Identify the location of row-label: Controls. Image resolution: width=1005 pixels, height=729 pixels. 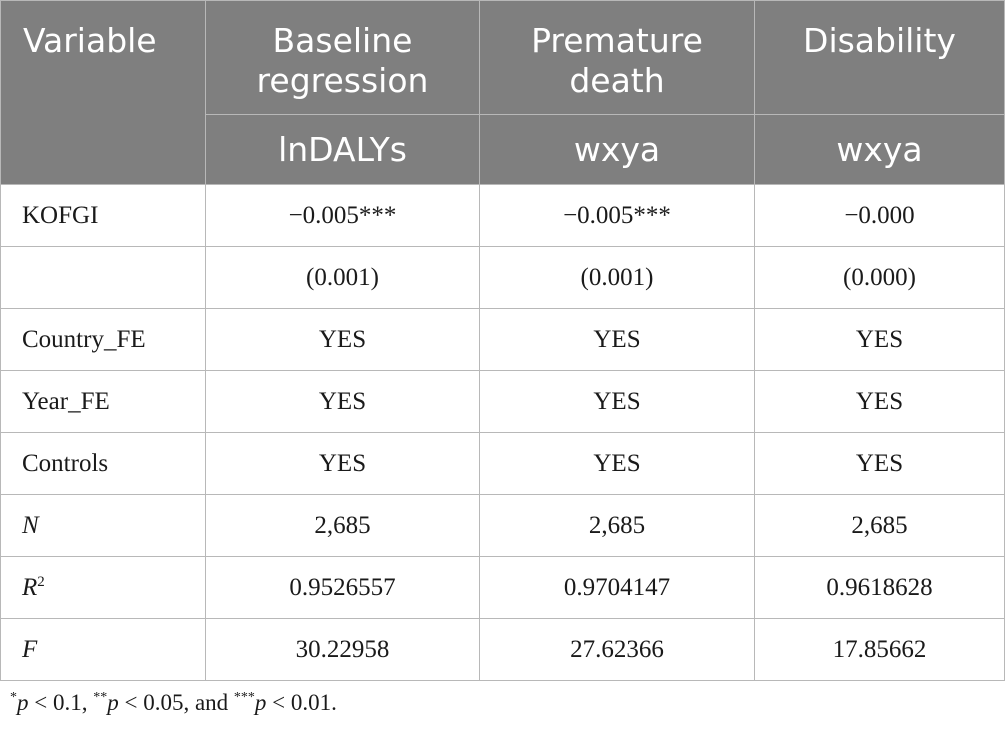
(103, 463).